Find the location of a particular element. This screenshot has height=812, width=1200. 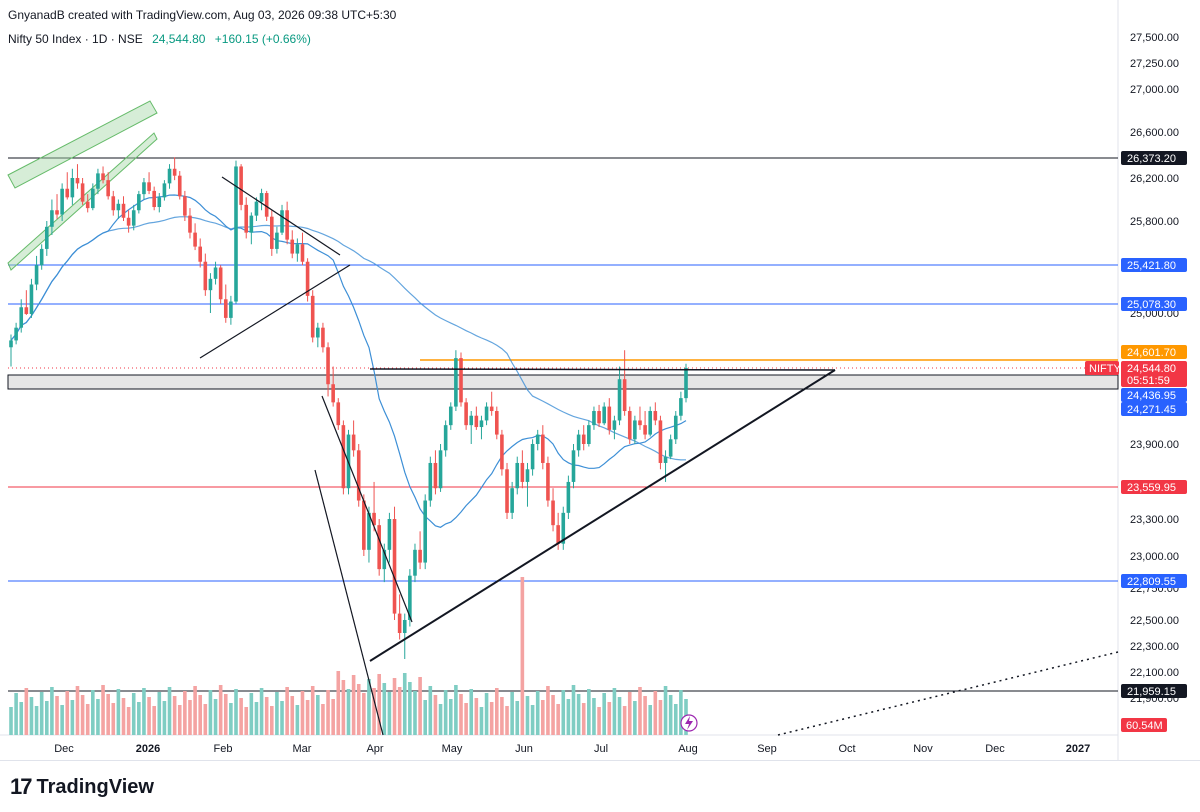

trendline-triangle-bottom is located at coordinates (275, 311).